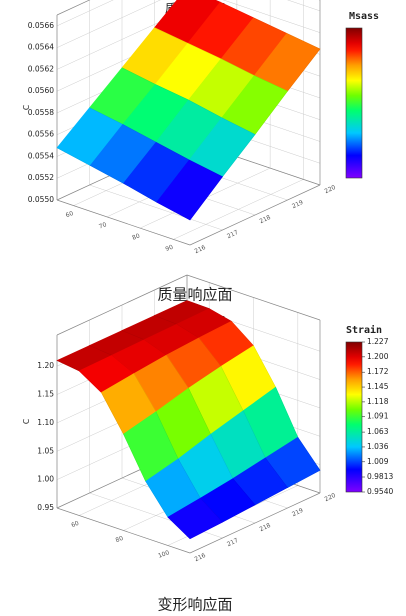  I want to click on colorbar-title: Msass, so click(364, 16).